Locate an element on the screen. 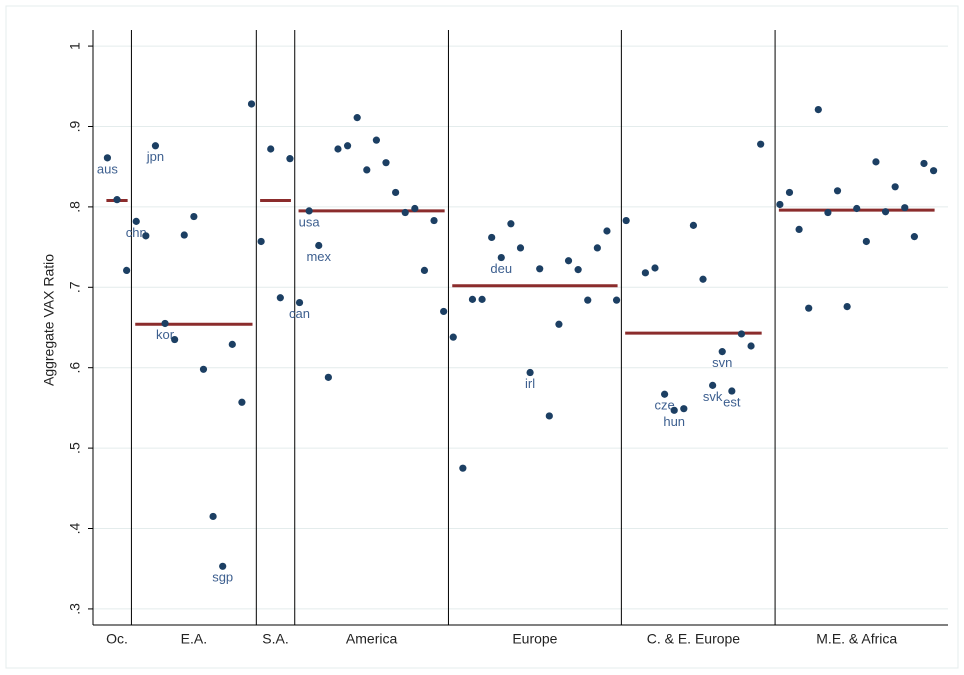 Image resolution: width=964 pixels, height=675 pixels. y-tick-label: .9 is located at coordinates (75, 126).